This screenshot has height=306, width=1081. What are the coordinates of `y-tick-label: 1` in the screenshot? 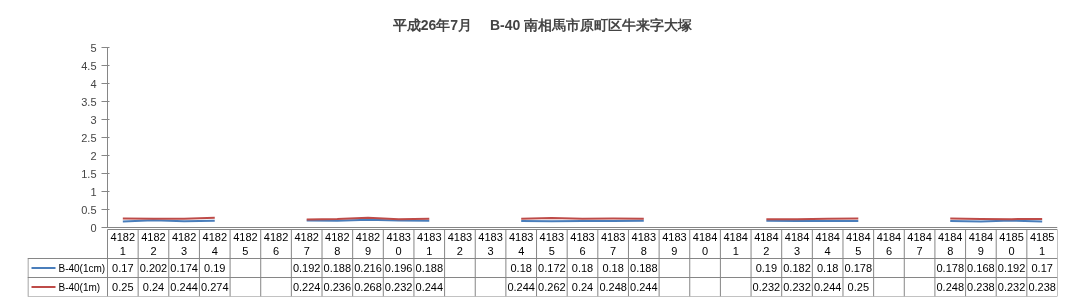 It's located at (93, 191).